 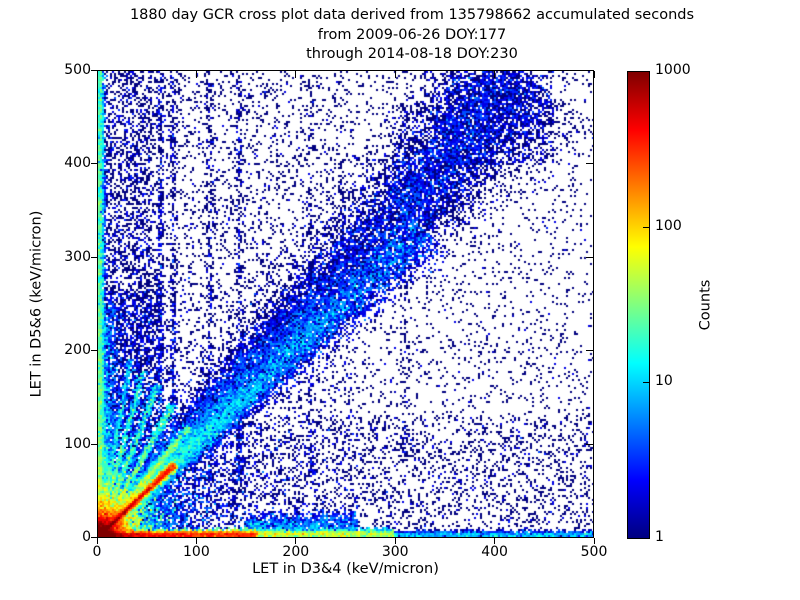 What do you see at coordinates (345, 569) in the screenshot?
I see `x-axis-label: LET in D3&4 (keV/micron)` at bounding box center [345, 569].